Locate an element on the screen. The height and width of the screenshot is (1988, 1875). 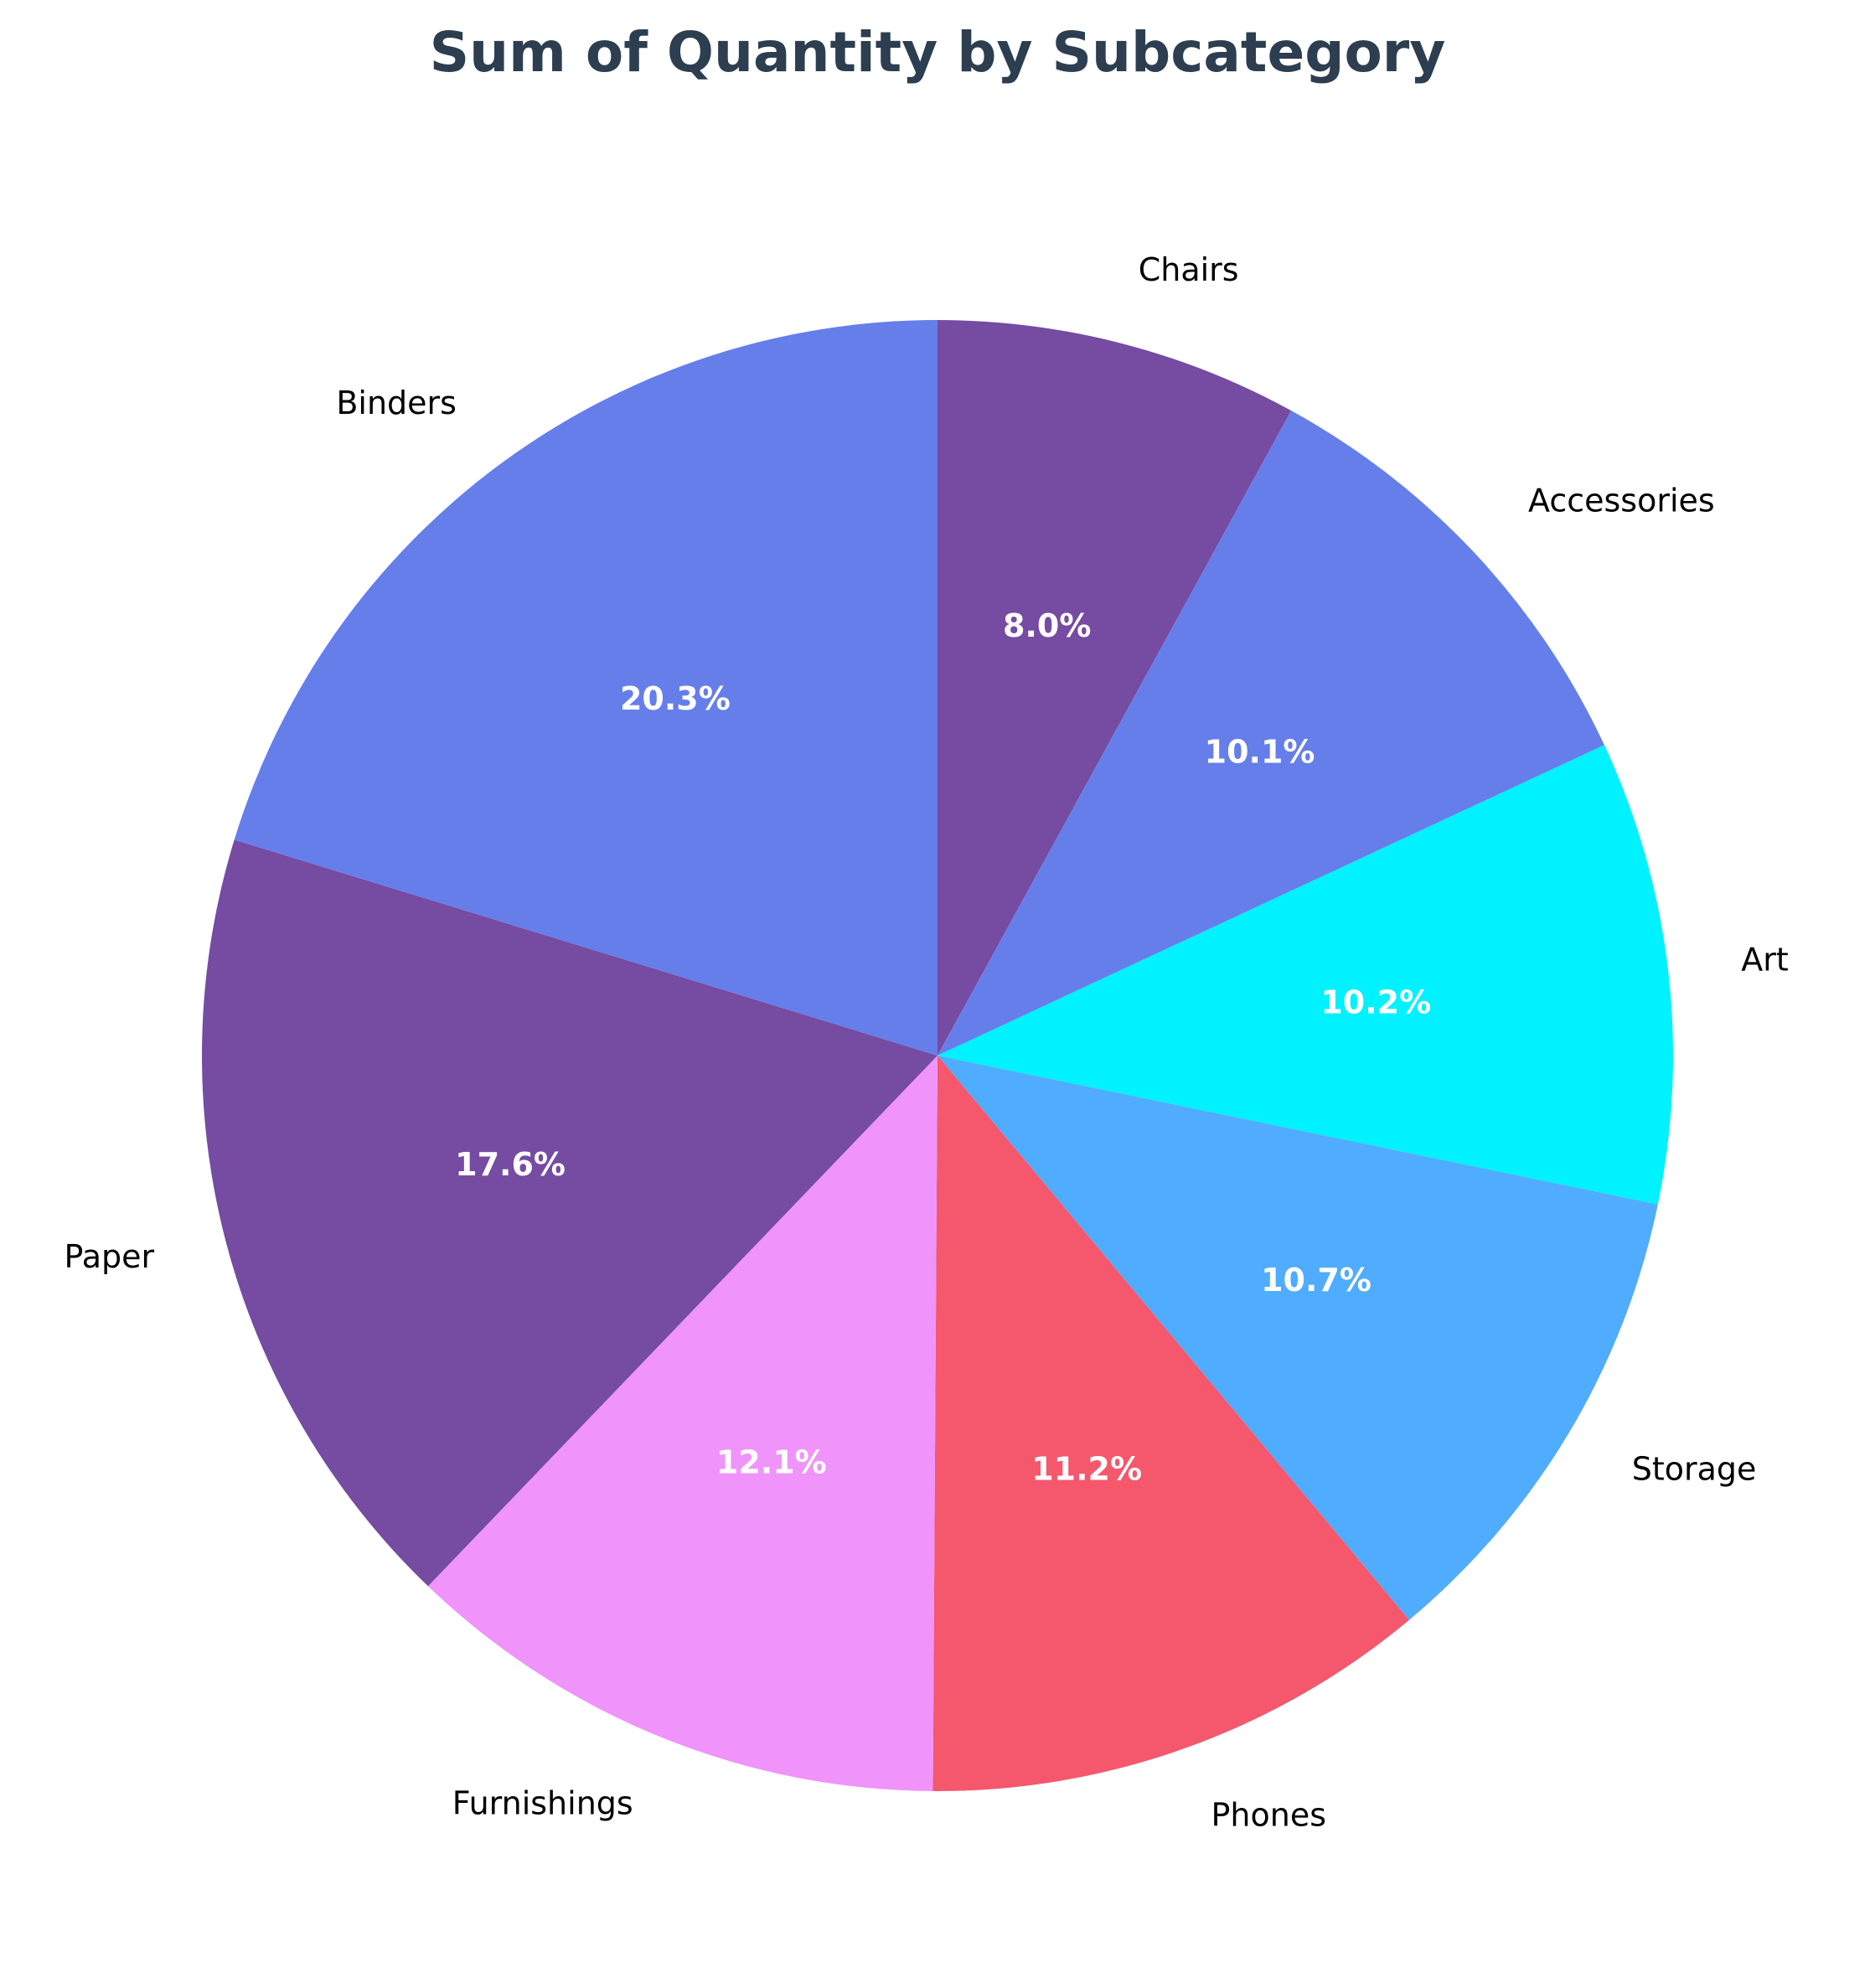
slice-label-binders: Binders is located at coordinates (396, 403).